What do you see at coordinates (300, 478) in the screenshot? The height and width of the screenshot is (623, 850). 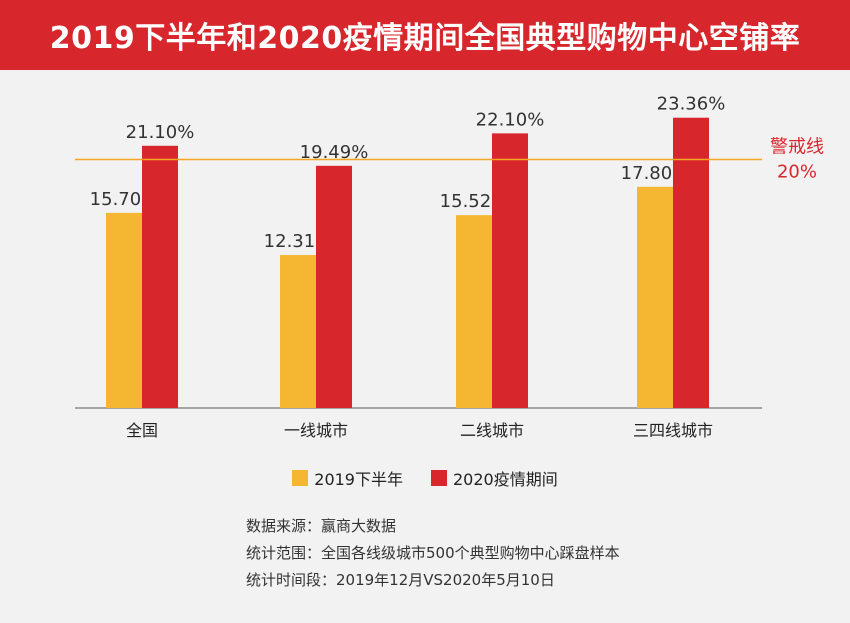 I see `legend-swatch-2019` at bounding box center [300, 478].